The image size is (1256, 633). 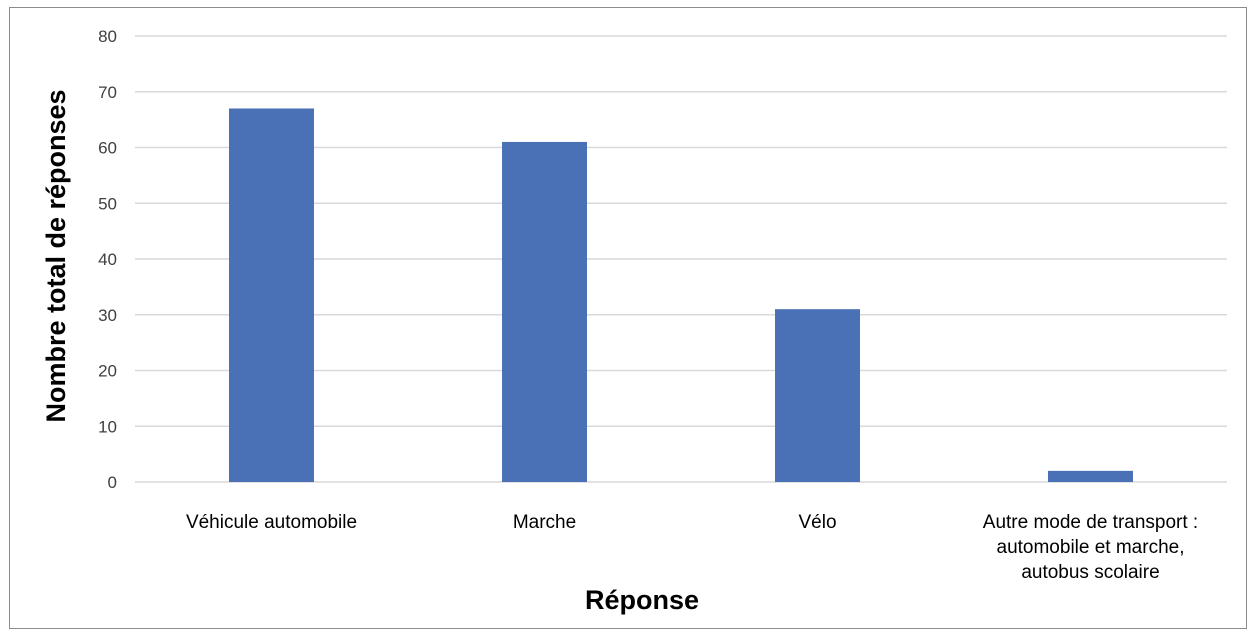 What do you see at coordinates (107, 148) in the screenshot?
I see `y-tick-label: 60` at bounding box center [107, 148].